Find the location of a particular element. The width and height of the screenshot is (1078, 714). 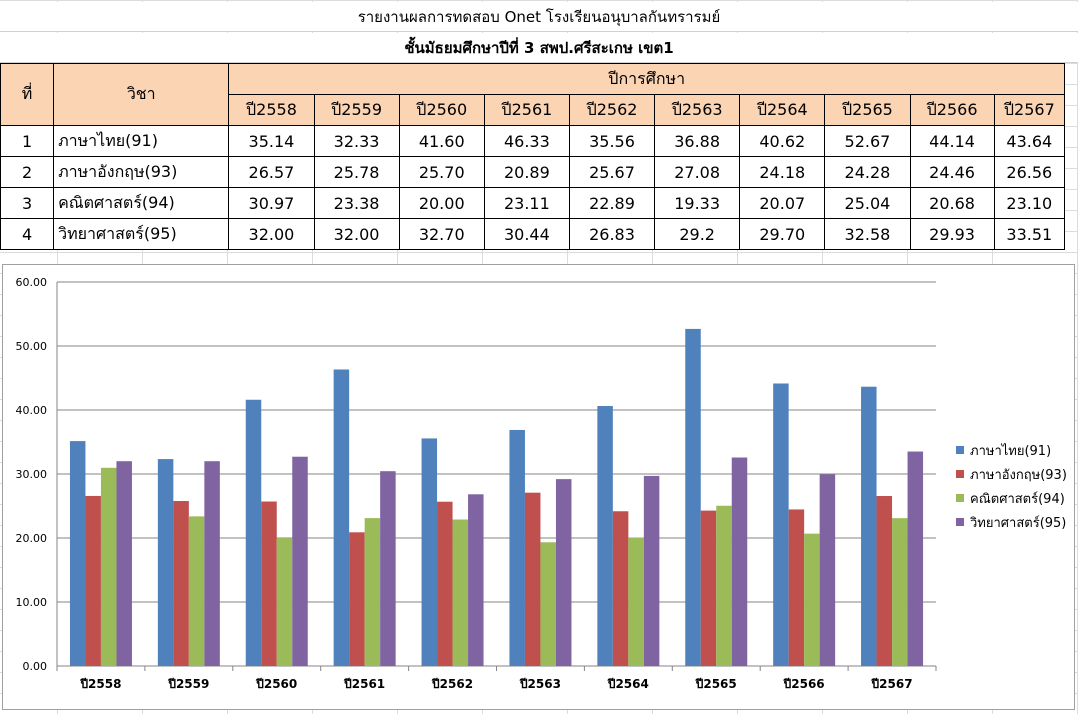

report-subtitle: ชั้นมัธยมศึกษาปีที่ 3 สพป.ศรีสะเกษ เขต1 is located at coordinates (539, 48).